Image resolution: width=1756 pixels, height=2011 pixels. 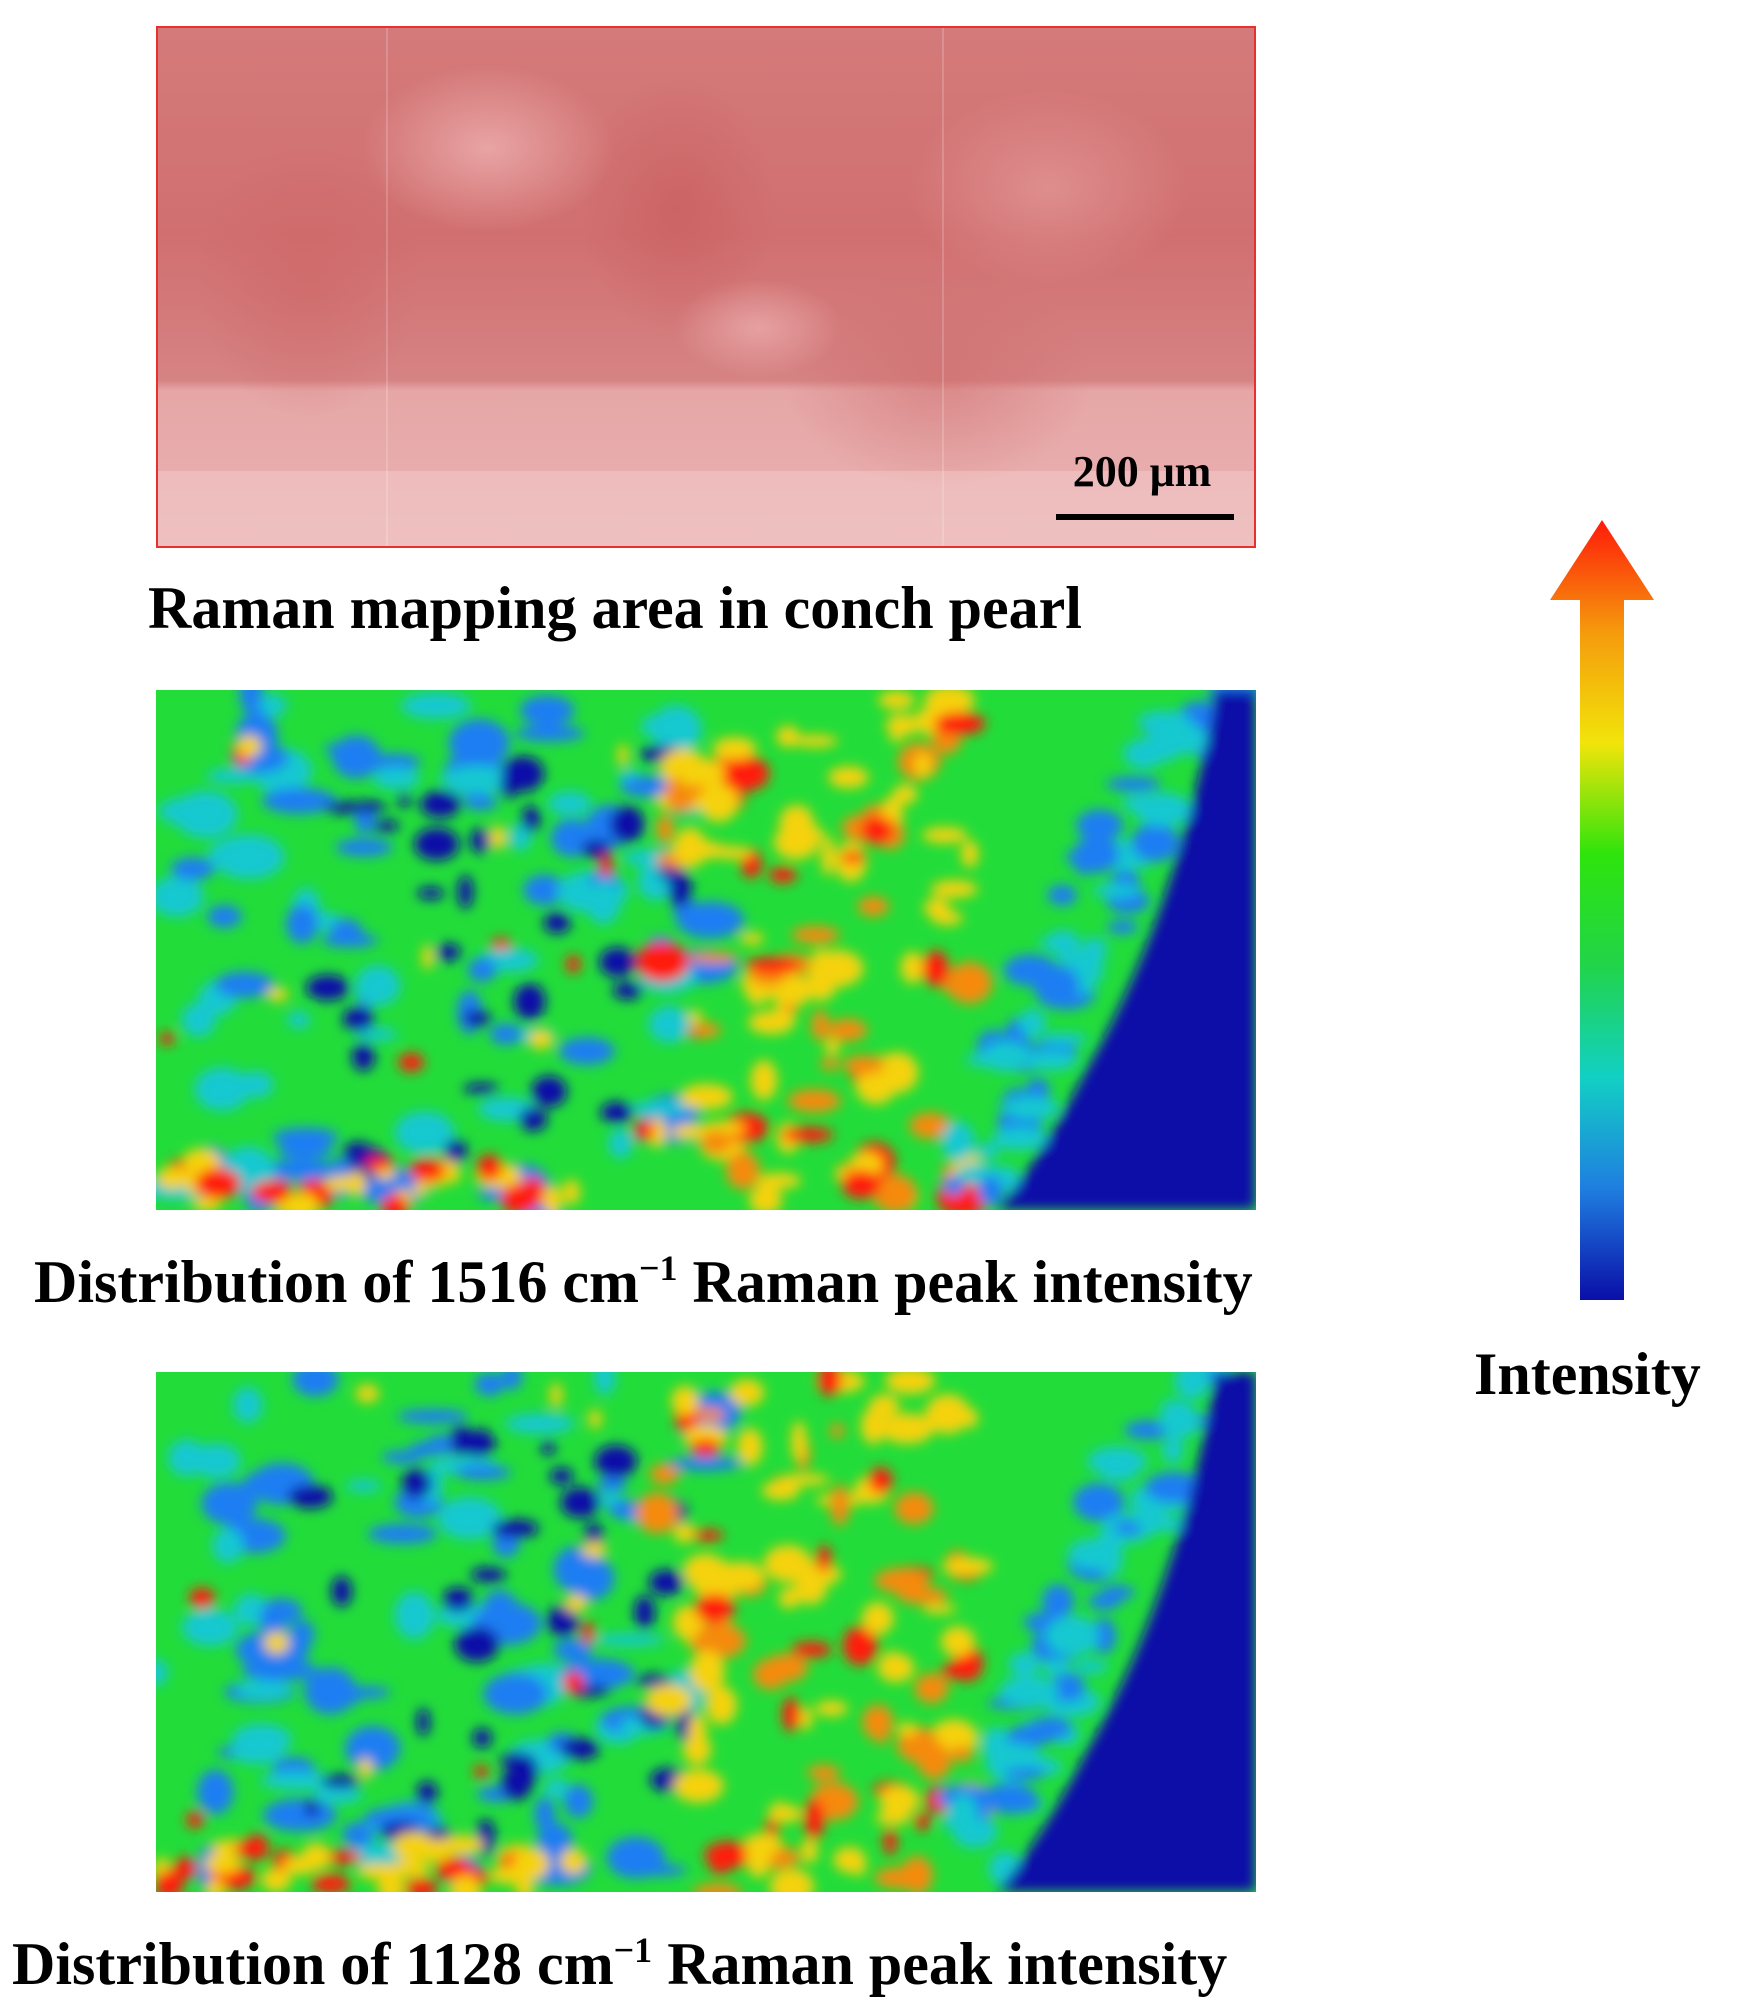 I want to click on image-stitch-seam, so click(x=943, y=287).